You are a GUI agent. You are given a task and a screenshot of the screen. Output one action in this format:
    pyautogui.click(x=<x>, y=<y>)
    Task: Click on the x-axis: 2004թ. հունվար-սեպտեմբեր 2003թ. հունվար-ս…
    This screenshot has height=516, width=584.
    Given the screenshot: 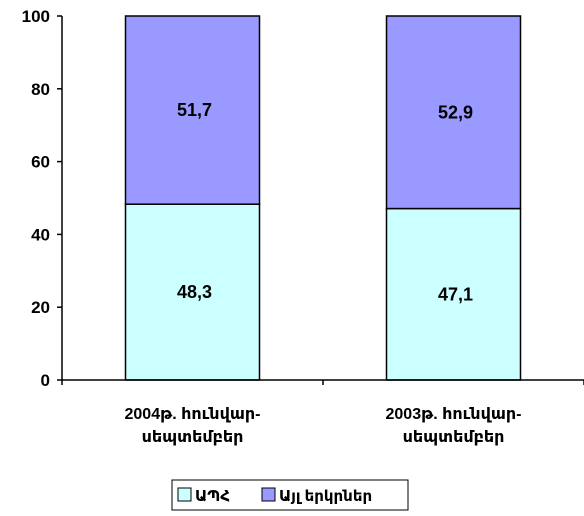 What is the action you would take?
    pyautogui.click(x=322, y=412)
    